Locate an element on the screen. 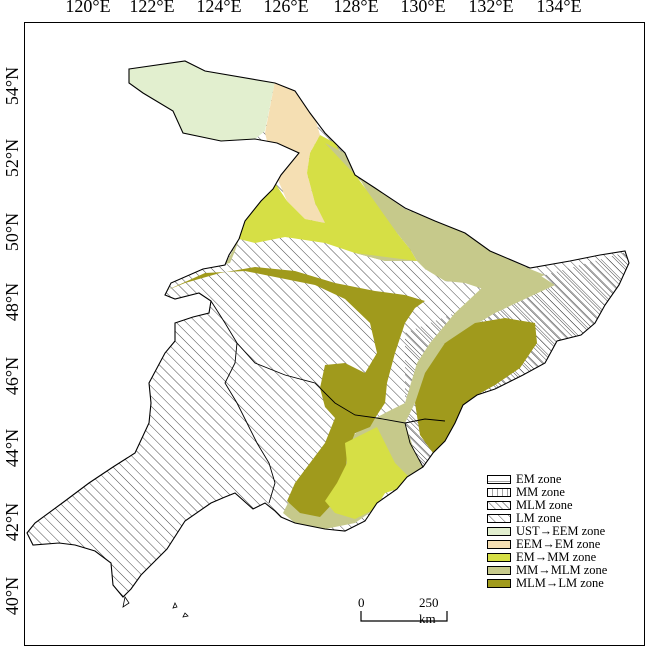 Image resolution: width=650 pixels, height=652 pixels. latitude-label: 52°N is located at coordinates (12, 158).